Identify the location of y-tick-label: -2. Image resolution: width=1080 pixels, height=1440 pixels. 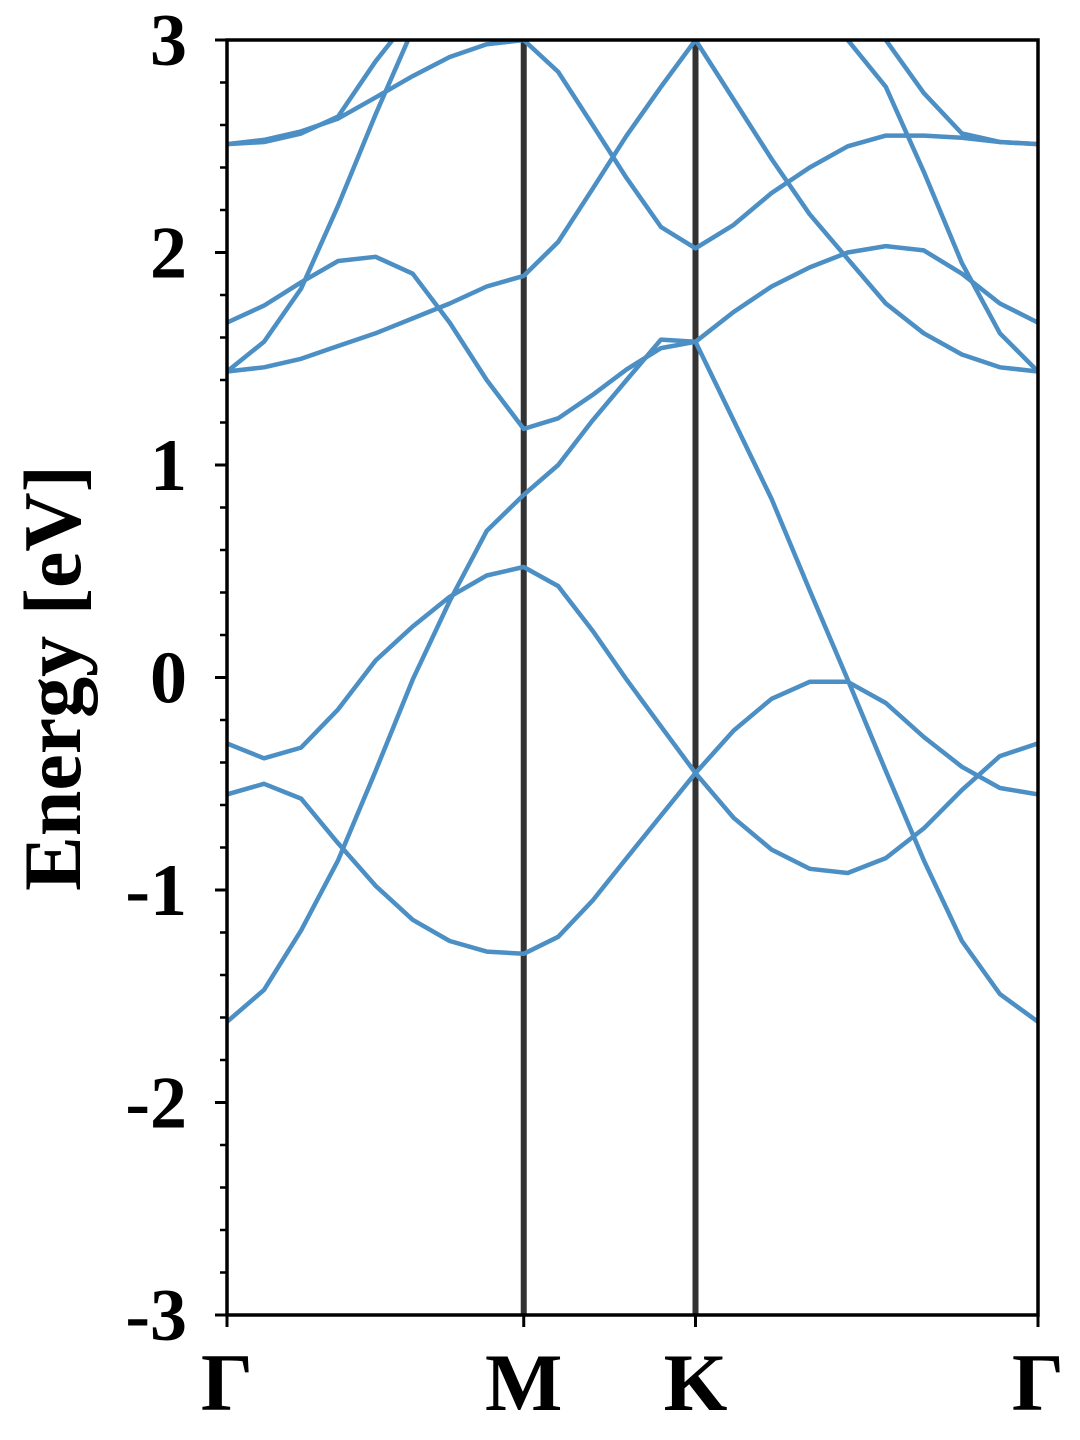
(156, 1104).